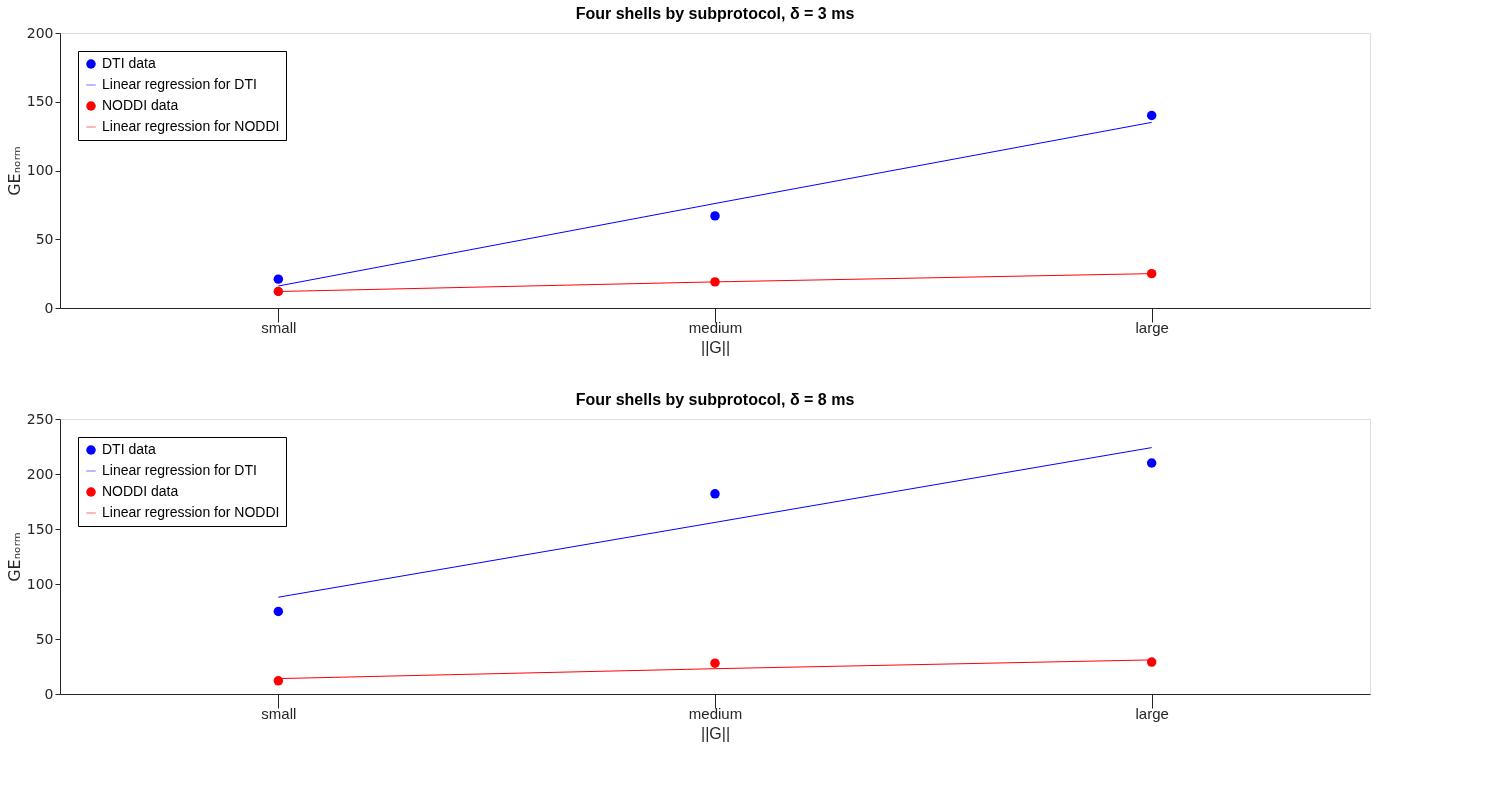 The image size is (1485, 787). What do you see at coordinates (40, 418) in the screenshot?
I see `y-tick-label: 250` at bounding box center [40, 418].